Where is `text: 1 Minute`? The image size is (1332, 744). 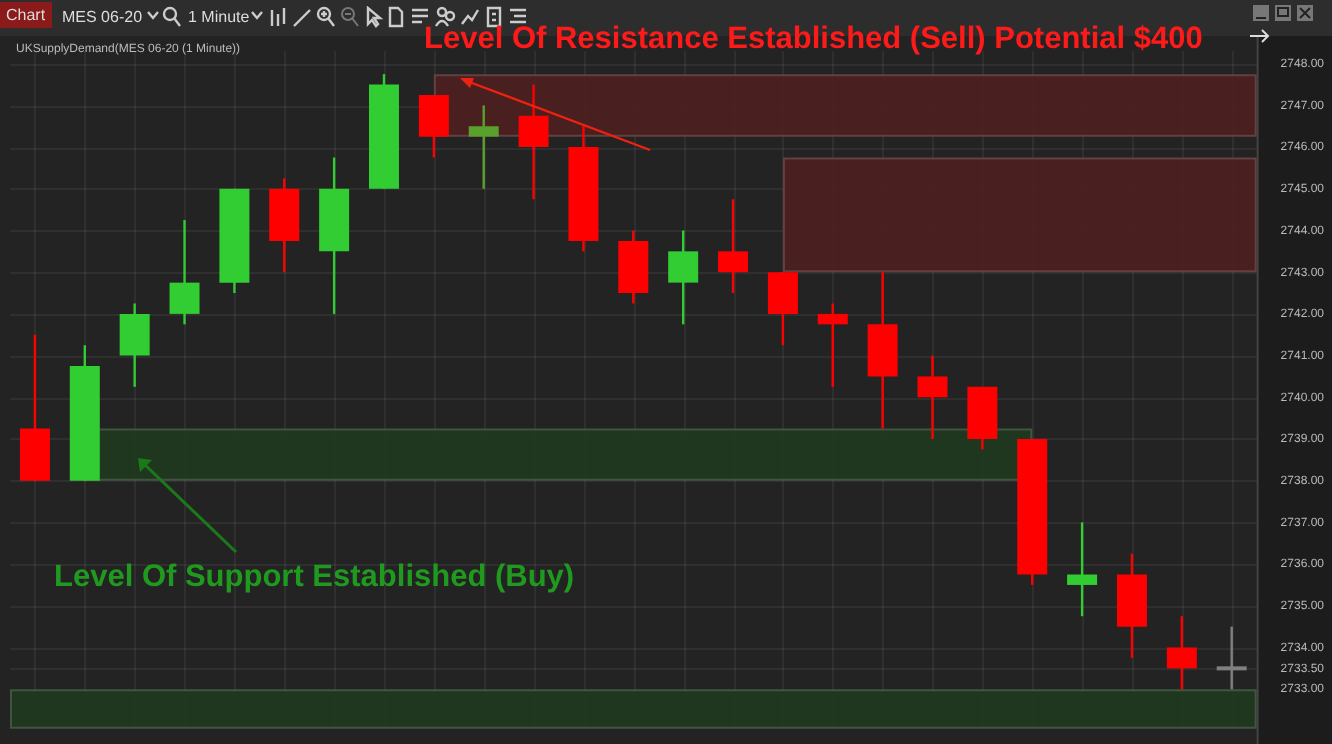 text: 1 Minute is located at coordinates (219, 17).